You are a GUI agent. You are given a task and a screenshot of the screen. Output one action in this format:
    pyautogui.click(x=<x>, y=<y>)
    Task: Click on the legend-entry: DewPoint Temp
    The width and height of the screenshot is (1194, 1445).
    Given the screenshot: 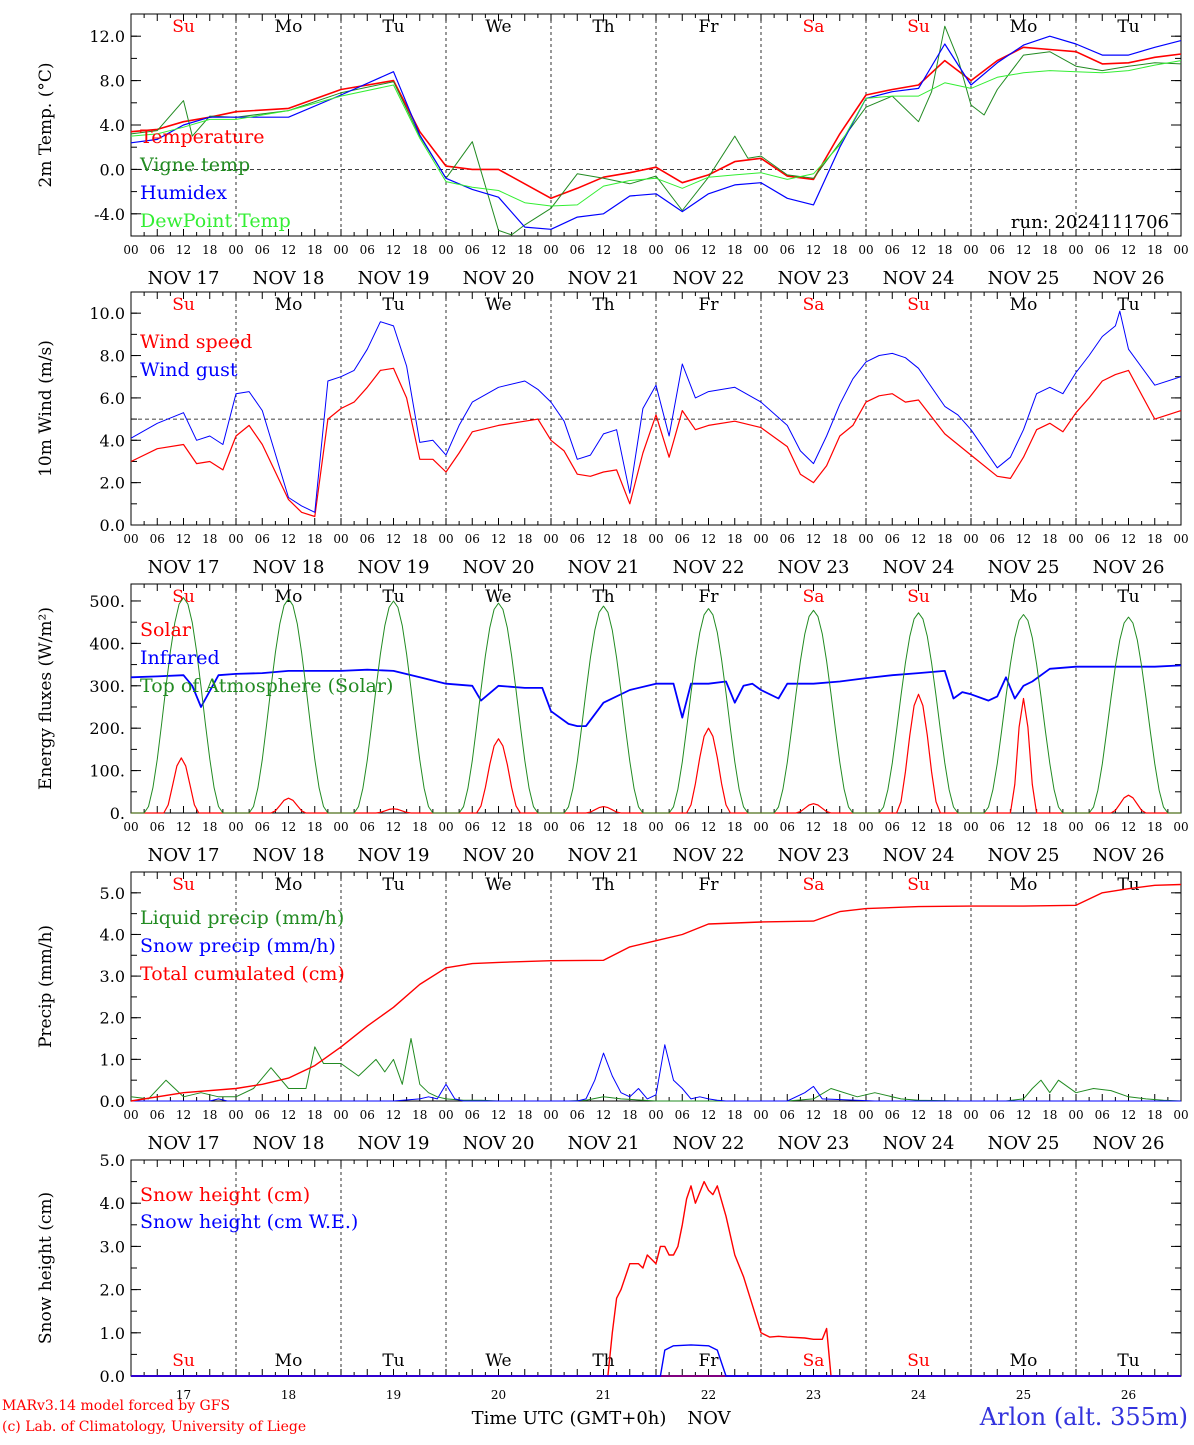 What is the action you would take?
    pyautogui.click(x=215, y=221)
    